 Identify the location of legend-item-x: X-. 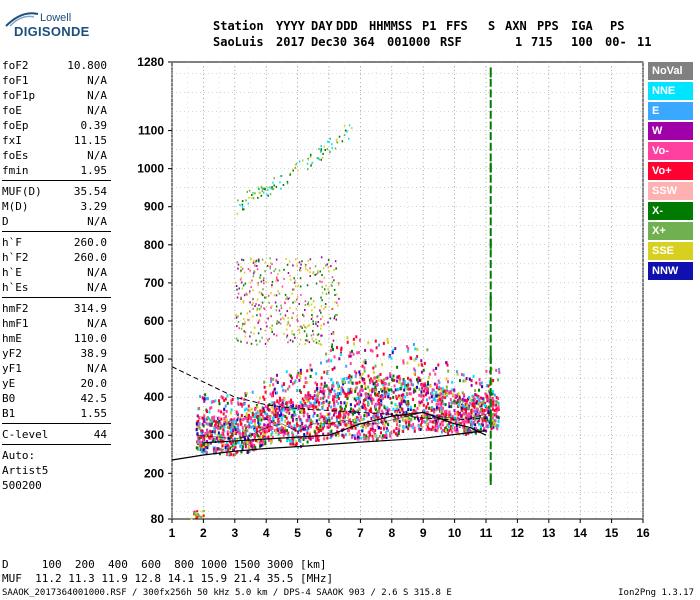
(670, 211).